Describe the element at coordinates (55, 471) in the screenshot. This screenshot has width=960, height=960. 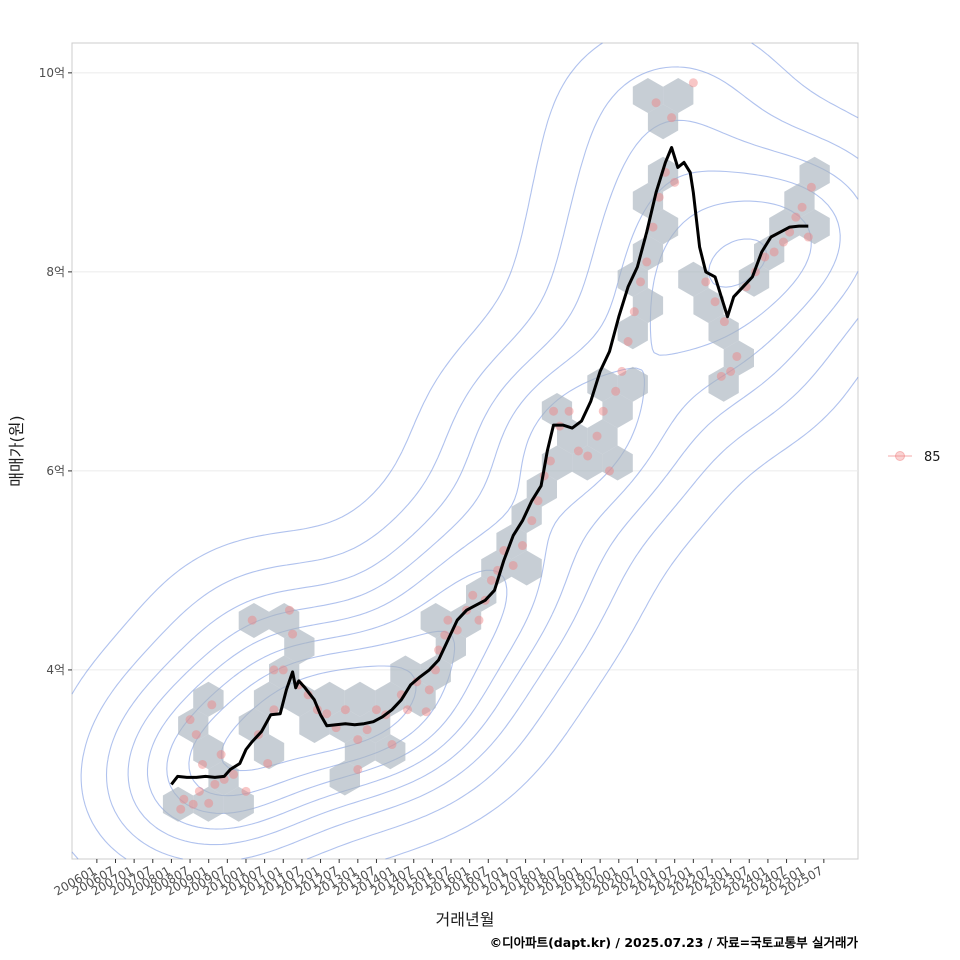
I see `y-tick-label: 6억` at that location.